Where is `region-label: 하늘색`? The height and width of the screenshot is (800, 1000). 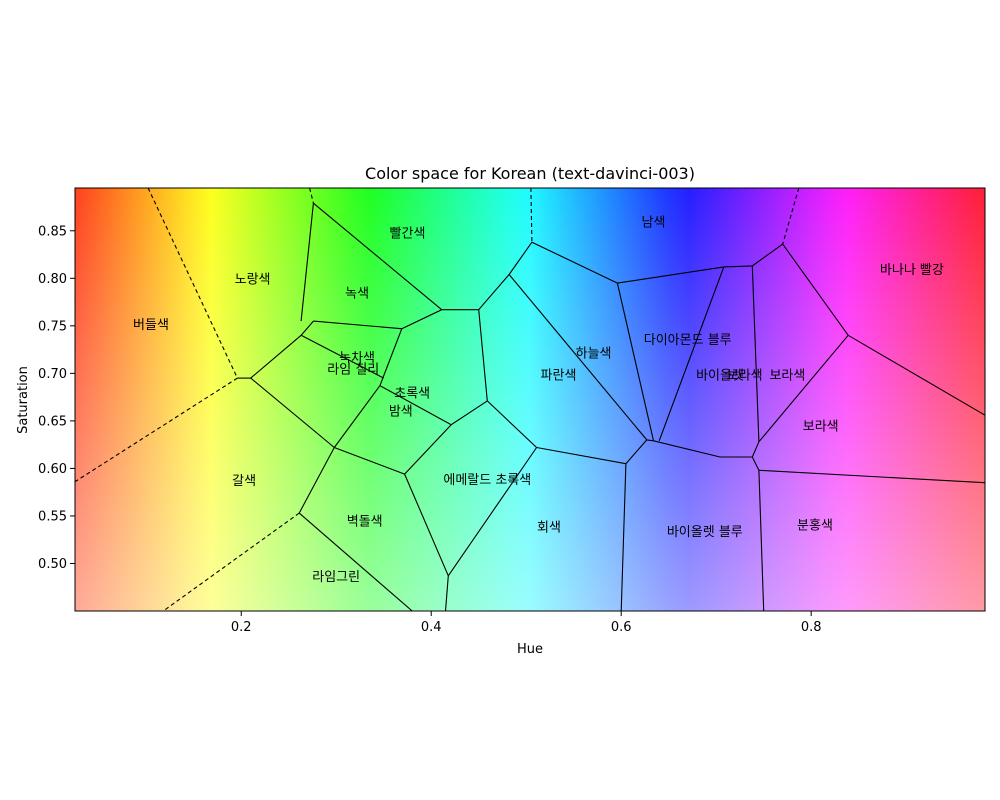 region-label: 하늘색 is located at coordinates (594, 353).